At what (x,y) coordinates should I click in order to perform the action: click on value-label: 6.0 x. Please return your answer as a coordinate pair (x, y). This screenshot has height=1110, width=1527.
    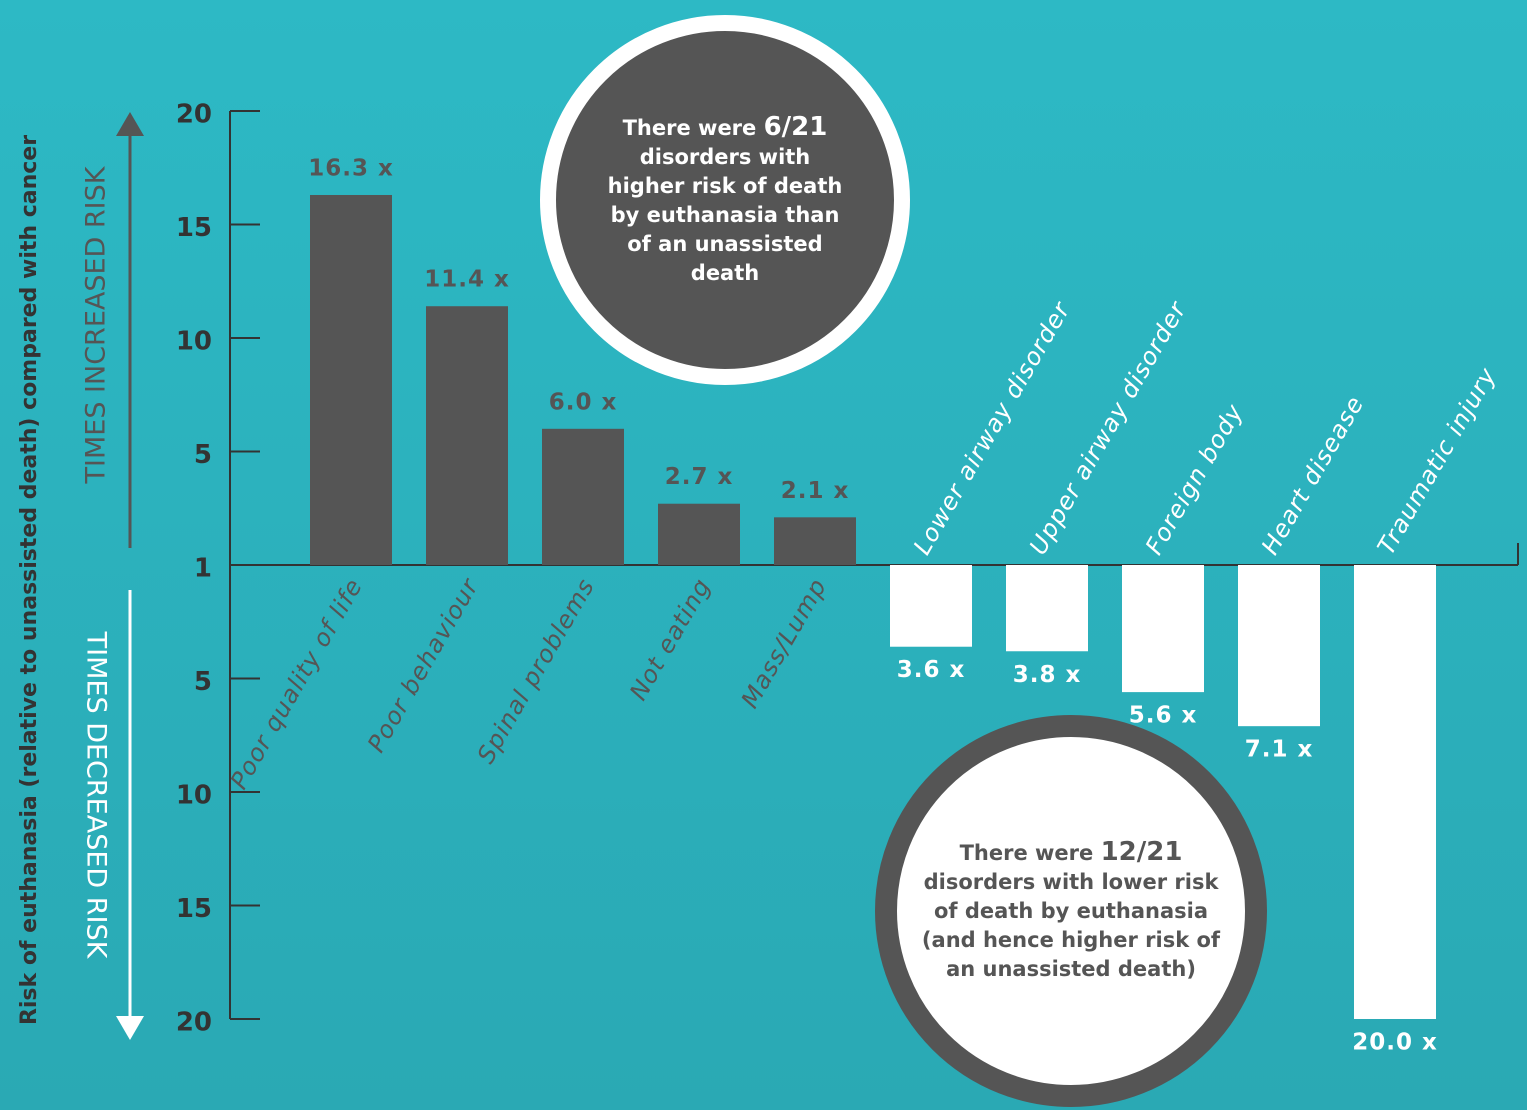
    Looking at the image, I should click on (583, 402).